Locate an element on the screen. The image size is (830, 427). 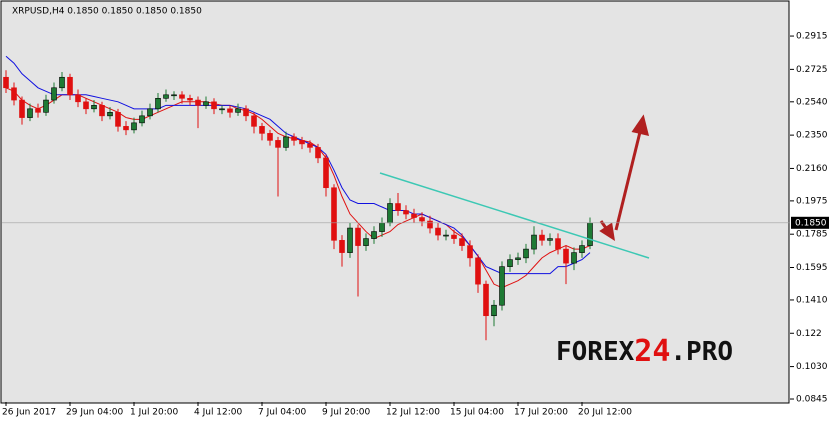
y-tick-label: 0.1030 is located at coordinates (812, 367).